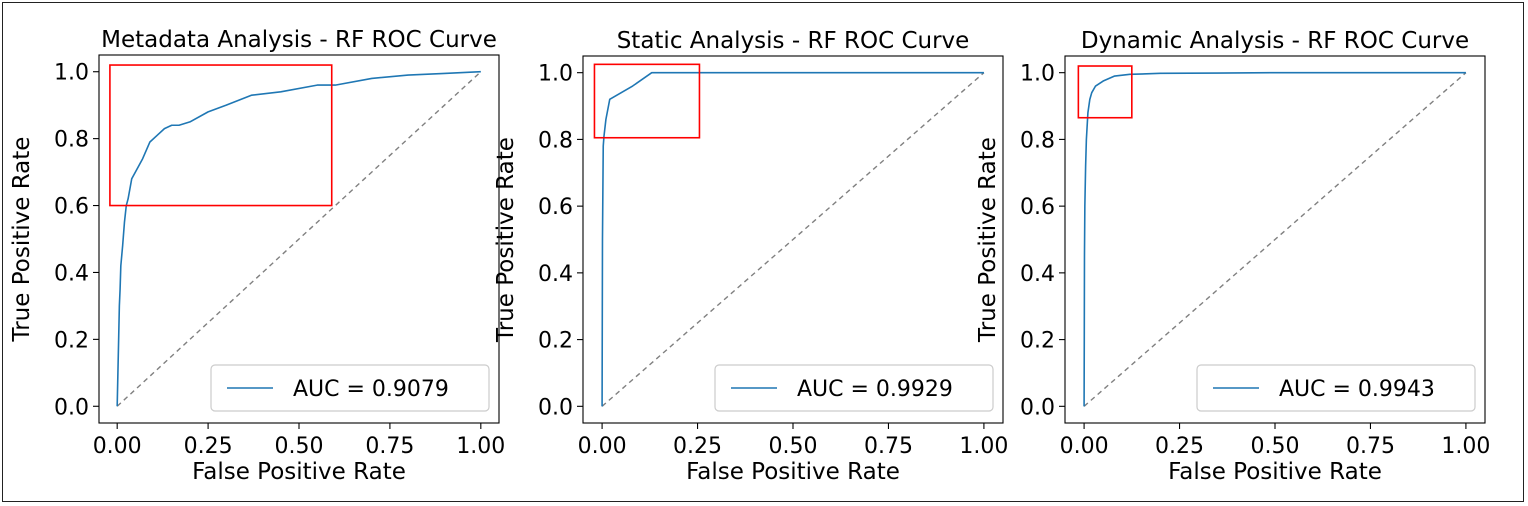  What do you see at coordinates (1275, 41) in the screenshot?
I see `chart-title: Dynamic Analysis - RF ROC Curve` at bounding box center [1275, 41].